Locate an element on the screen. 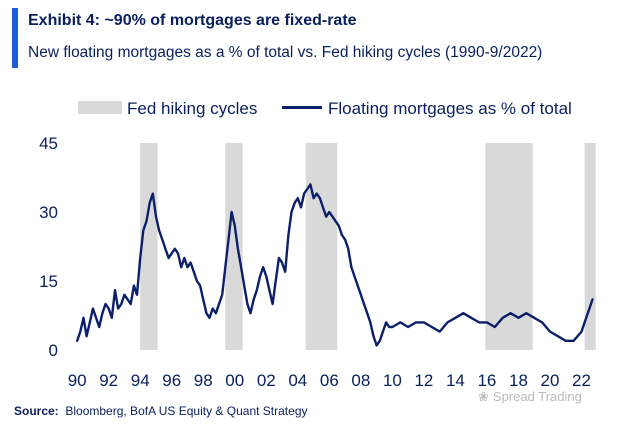  x-tick-label-18: 18 is located at coordinates (518, 380).